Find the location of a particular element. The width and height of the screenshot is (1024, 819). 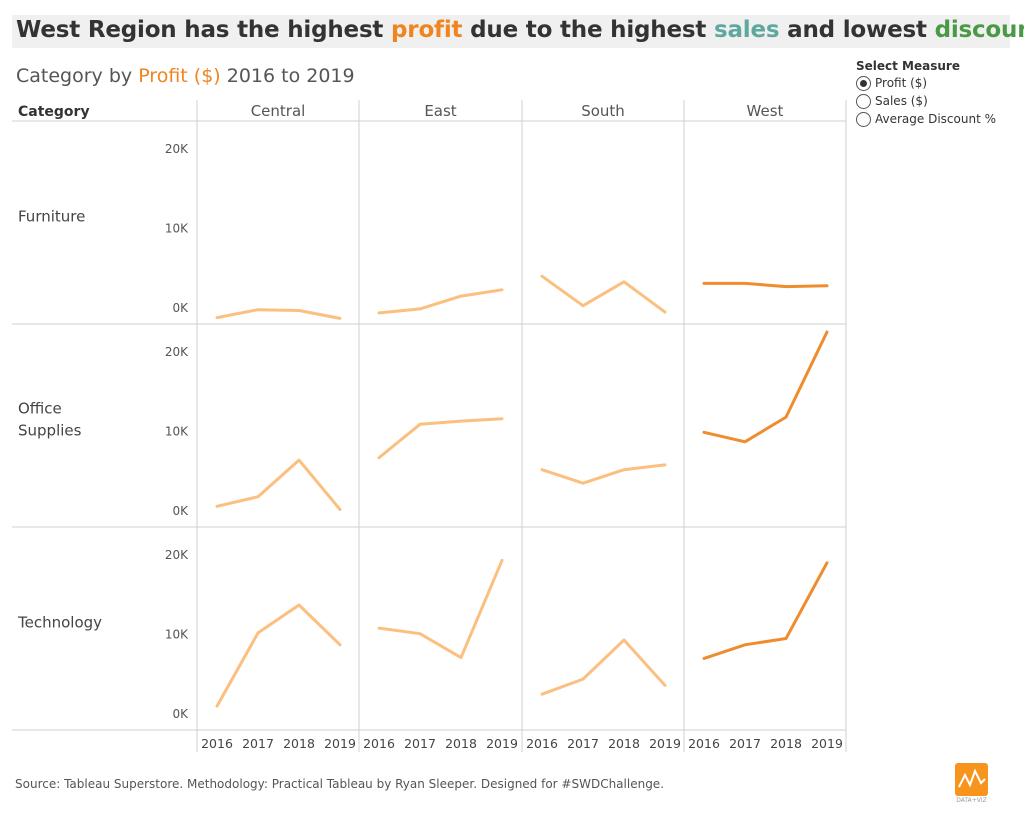

series-line-technology-east is located at coordinates (440, 609).